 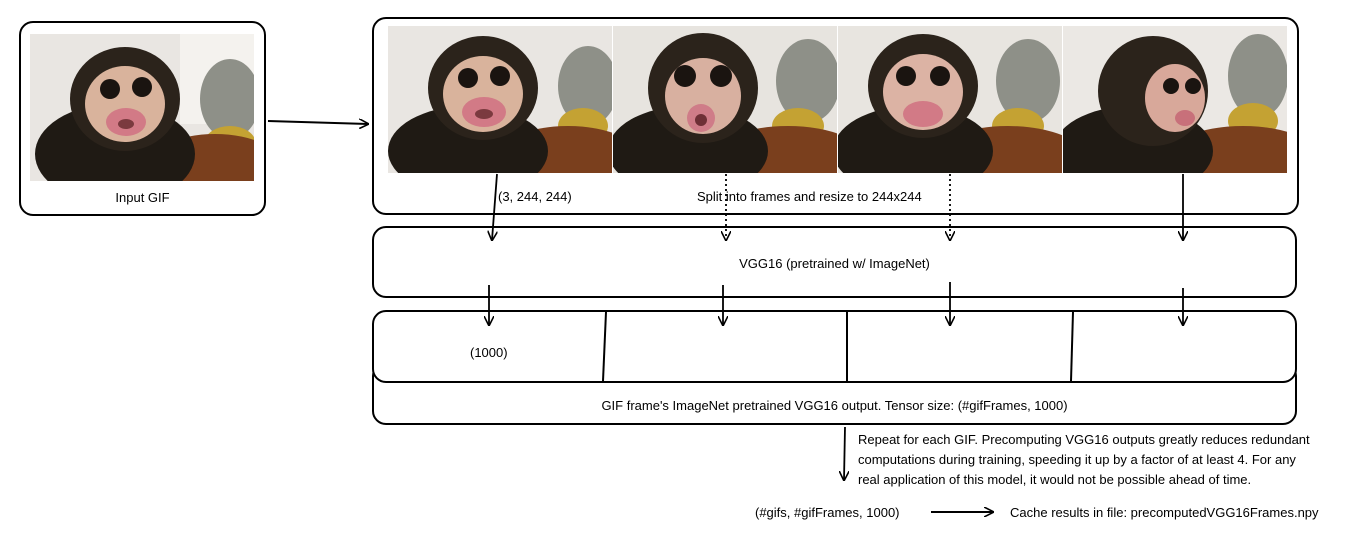 What do you see at coordinates (827, 512) in the screenshot?
I see `final-shape-label: (#gifs, #gifFrames, 1000)` at bounding box center [827, 512].